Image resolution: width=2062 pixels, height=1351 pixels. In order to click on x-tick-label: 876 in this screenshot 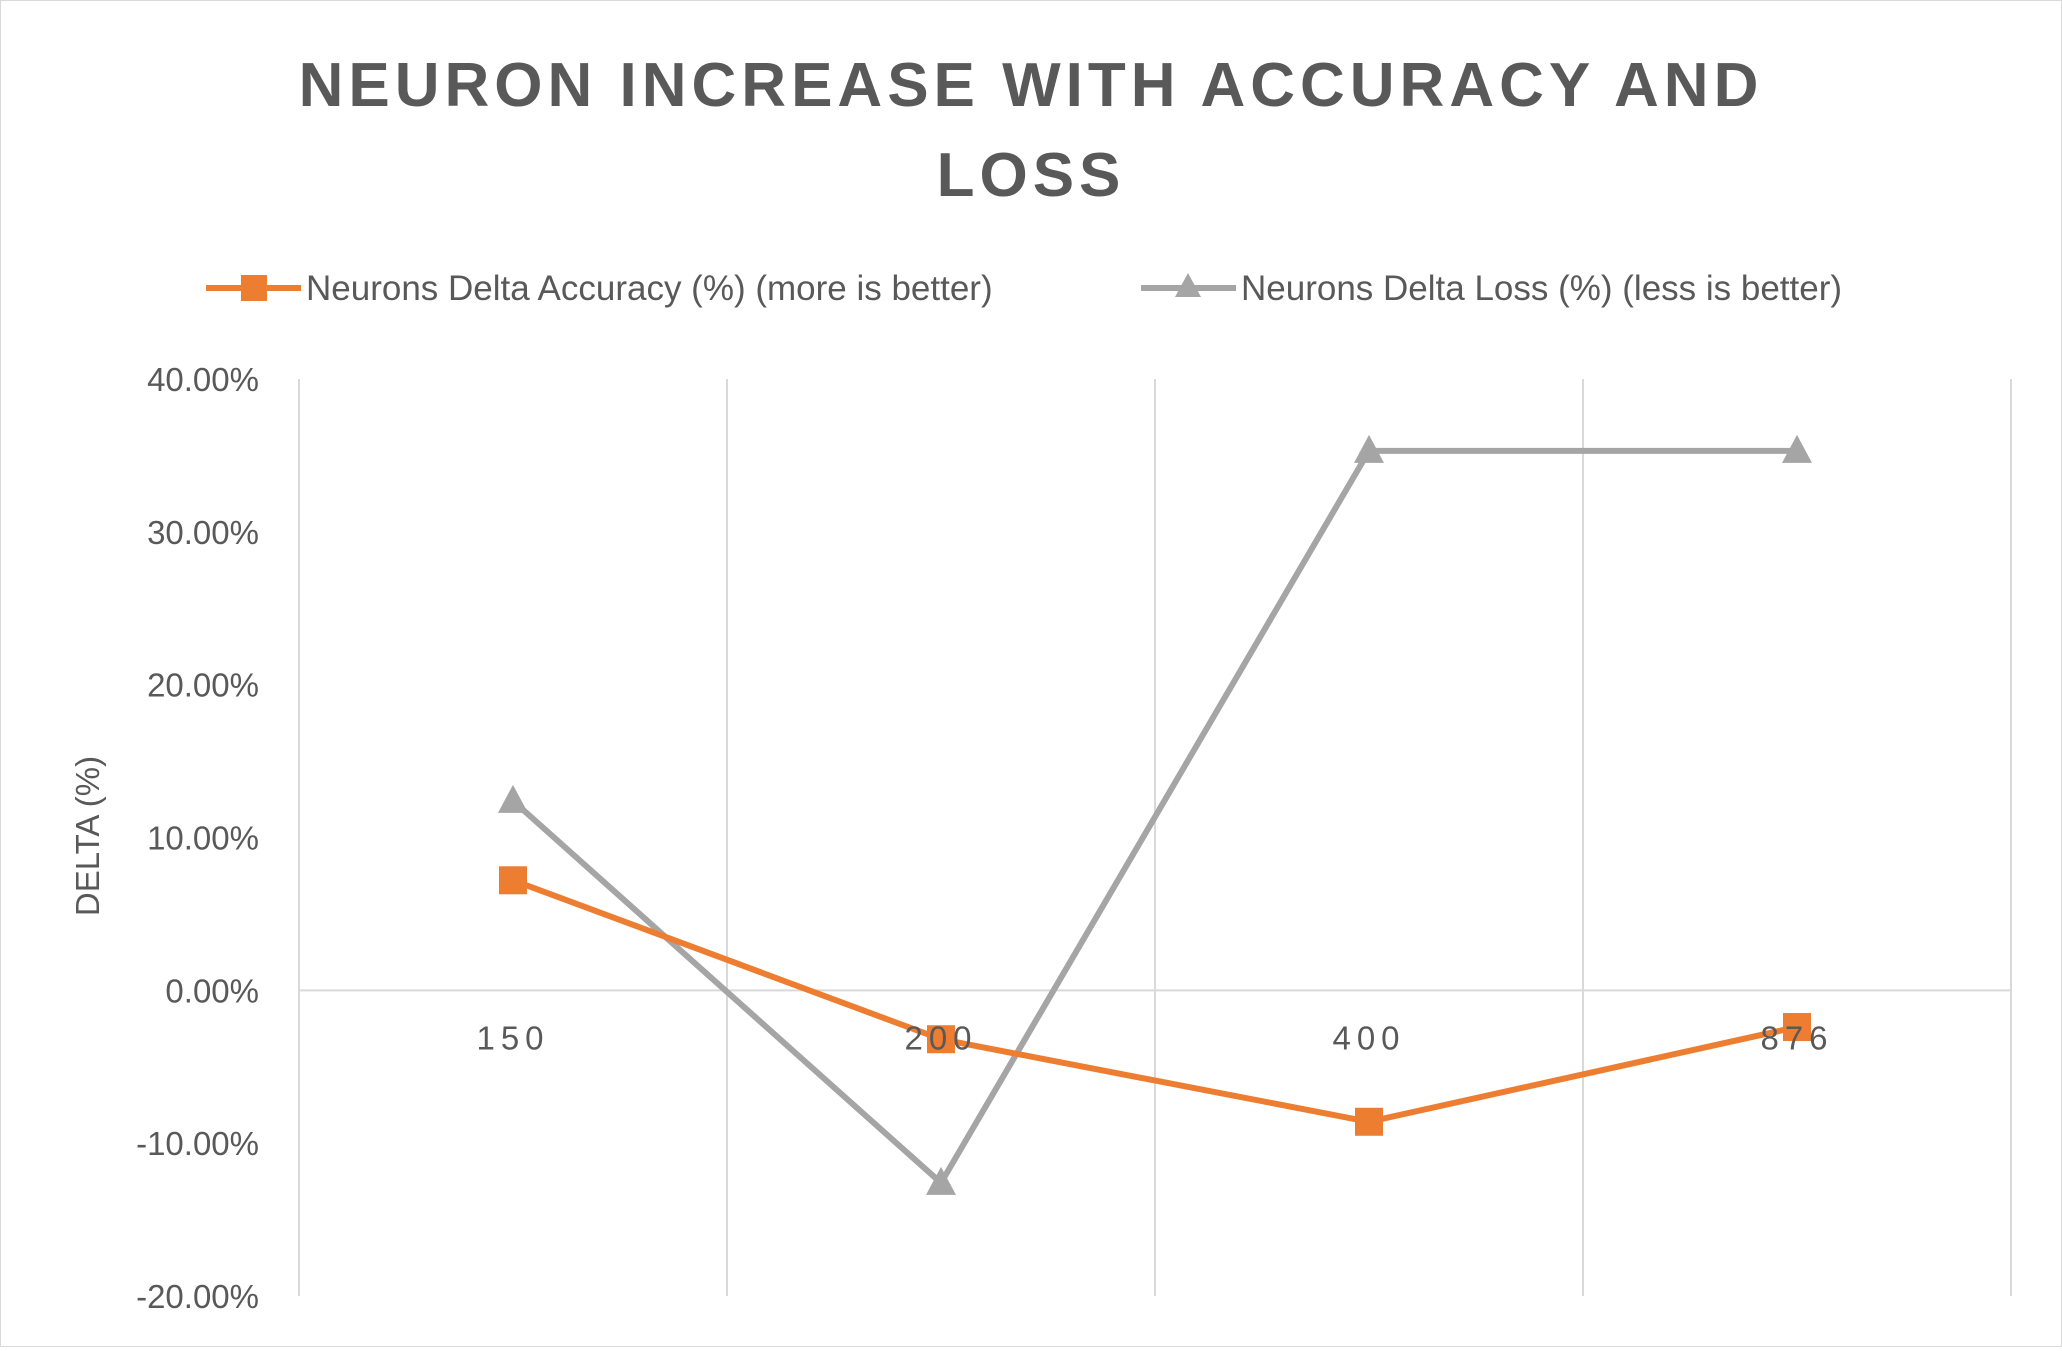, I will do `click(1796, 1037)`.